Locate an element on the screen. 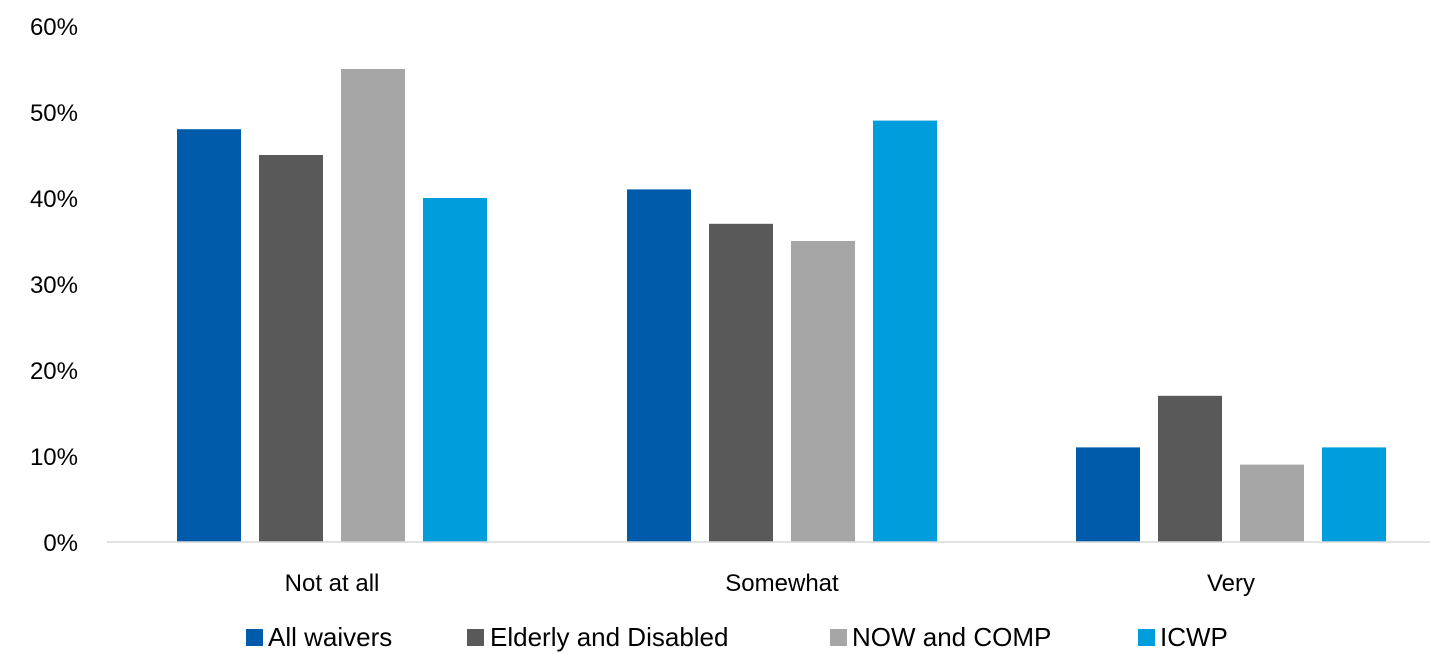 Image resolution: width=1437 pixels, height=654 pixels. y-axis: 0% 10% 20% 30% 40% 50% 60% is located at coordinates (54, 285).